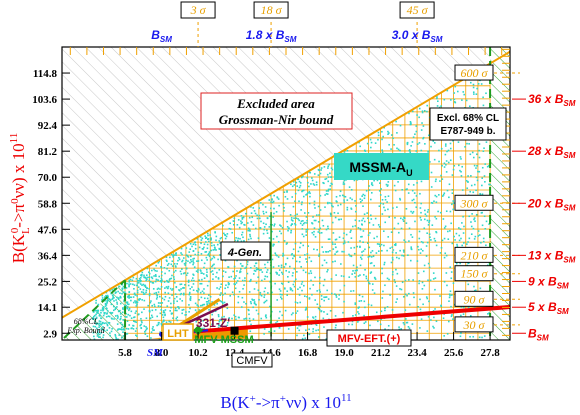 This screenshot has width=580, height=415. I want to click on y-tick-label: 36.4, so click(48, 256).